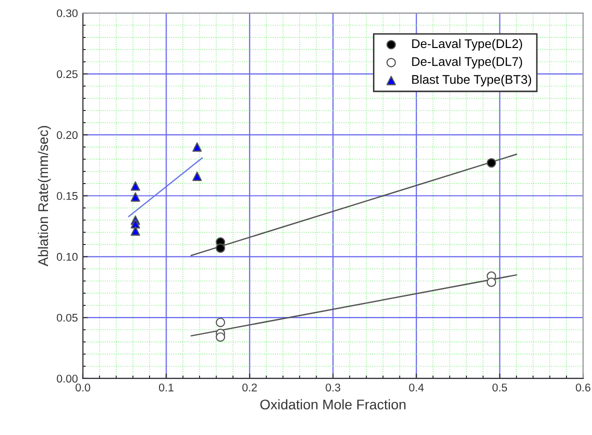 The image size is (592, 435). What do you see at coordinates (249, 388) in the screenshot?
I see `x-tick-label: 0.2` at bounding box center [249, 388].